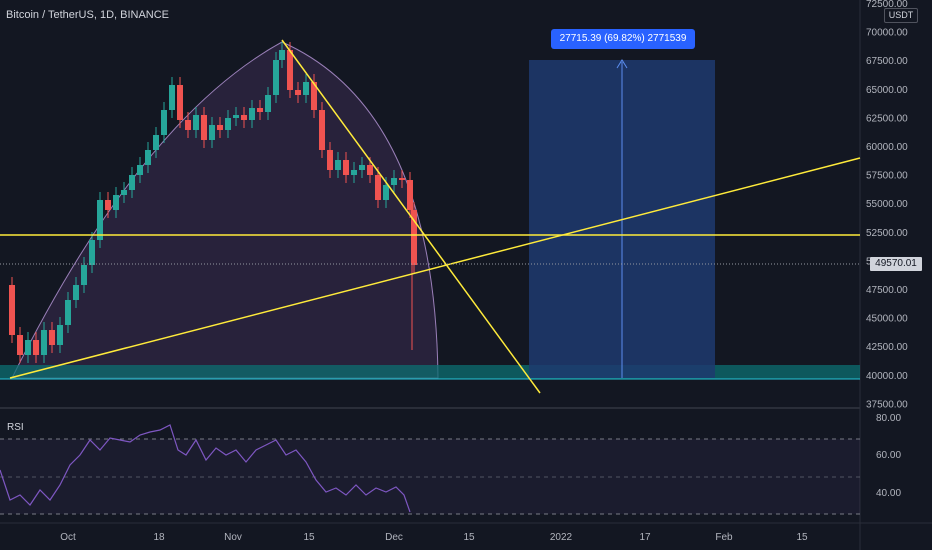 The width and height of the screenshot is (932, 550). What do you see at coordinates (159, 537) in the screenshot?
I see `time-axis-label: 18` at bounding box center [159, 537].